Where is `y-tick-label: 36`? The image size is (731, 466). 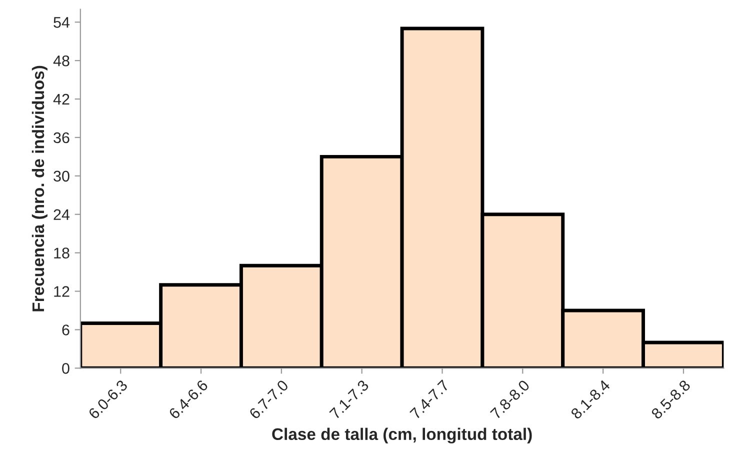 y-tick-label: 36 is located at coordinates (62, 138).